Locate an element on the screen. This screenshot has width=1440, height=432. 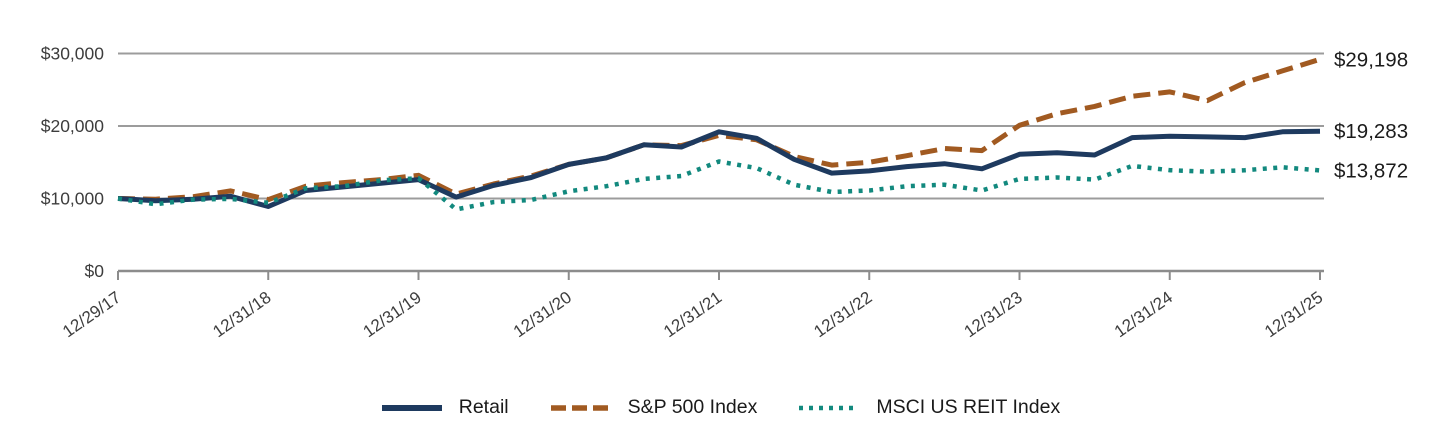
sp500-line-swatch is located at coordinates (580, 407).